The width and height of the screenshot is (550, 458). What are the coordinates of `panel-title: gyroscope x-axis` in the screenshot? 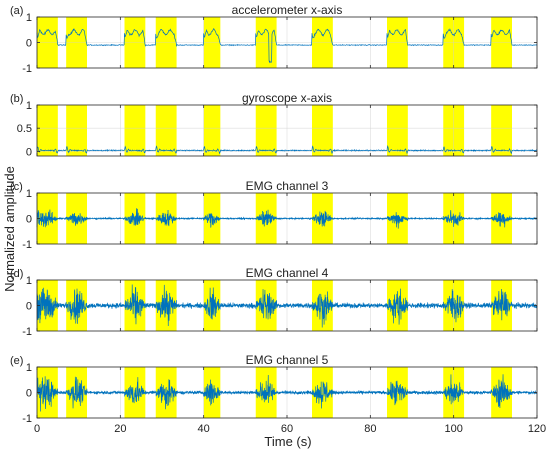 It's located at (287, 98).